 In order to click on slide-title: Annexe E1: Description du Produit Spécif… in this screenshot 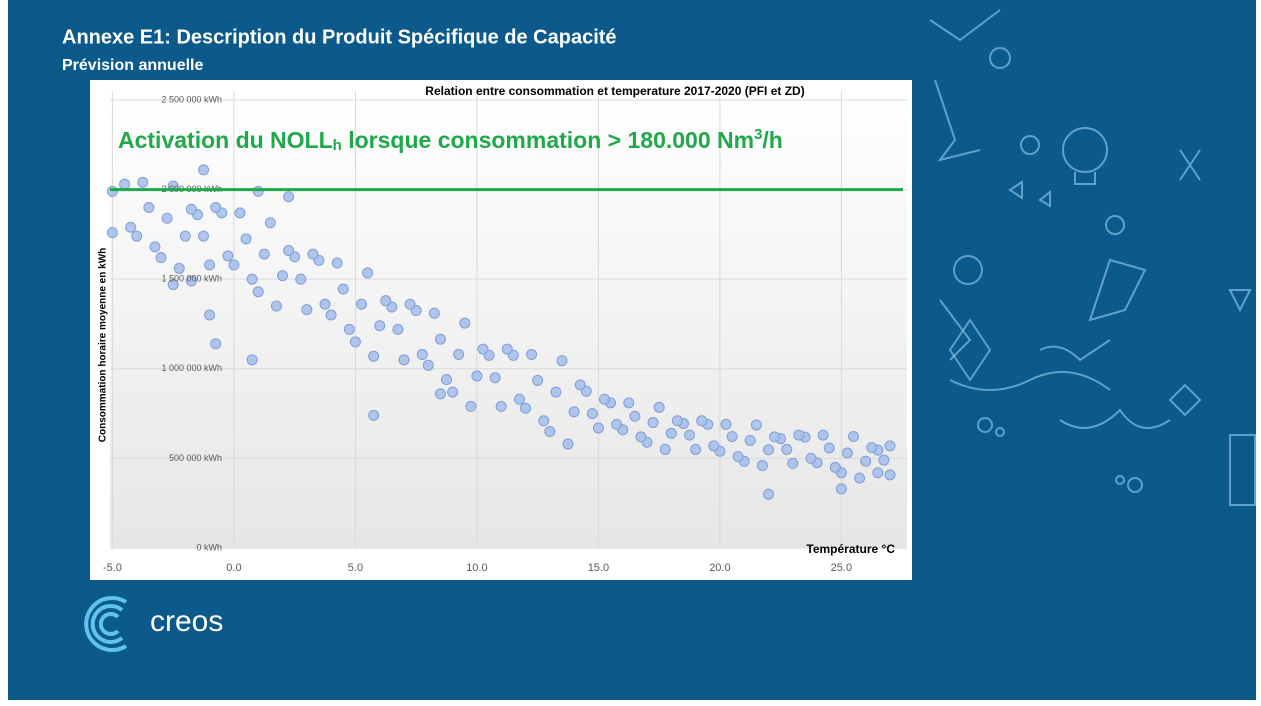, I will do `click(339, 37)`.